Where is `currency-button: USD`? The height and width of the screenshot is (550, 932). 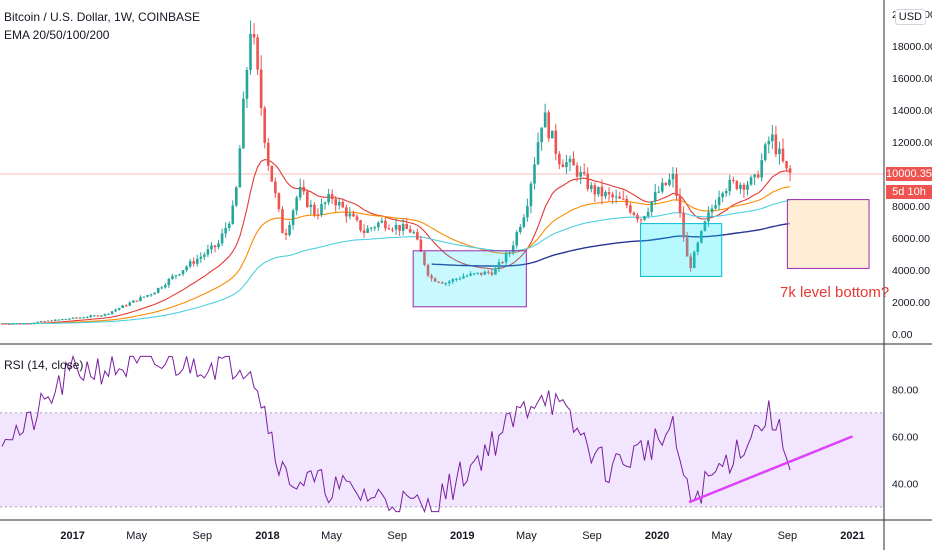
currency-button: USD is located at coordinates (910, 17).